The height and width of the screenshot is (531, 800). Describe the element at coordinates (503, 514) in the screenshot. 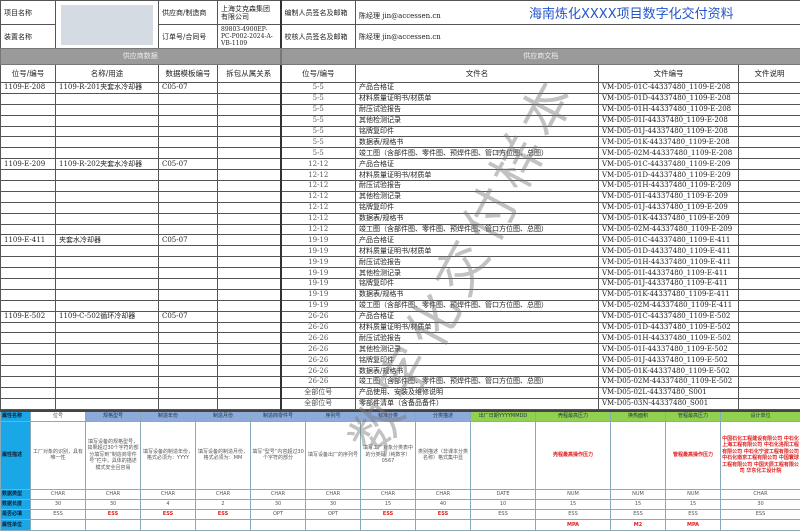

I see `attr-required-cell: ESS` at that location.